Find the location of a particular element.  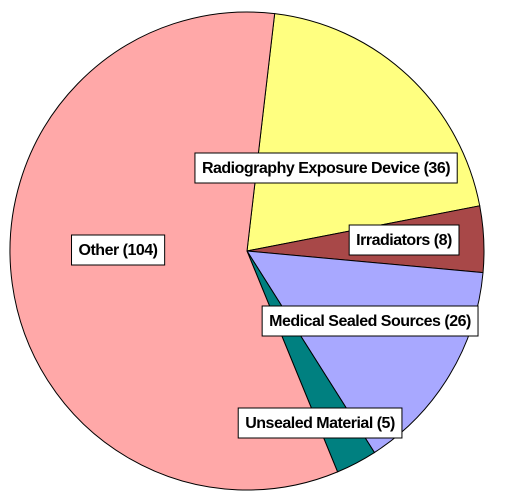

slice-label: Irradiators (8) is located at coordinates (404, 240).